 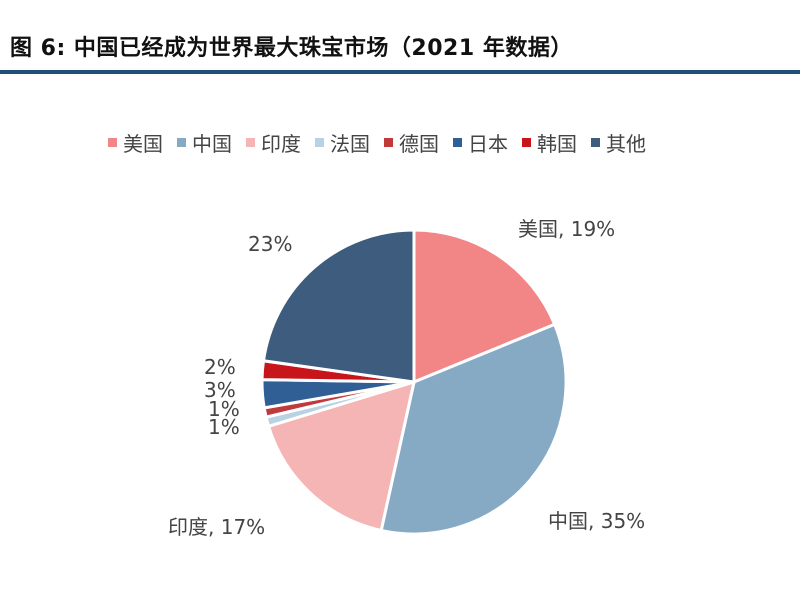 I want to click on legend-item-1: 中国, so click(x=204, y=142).